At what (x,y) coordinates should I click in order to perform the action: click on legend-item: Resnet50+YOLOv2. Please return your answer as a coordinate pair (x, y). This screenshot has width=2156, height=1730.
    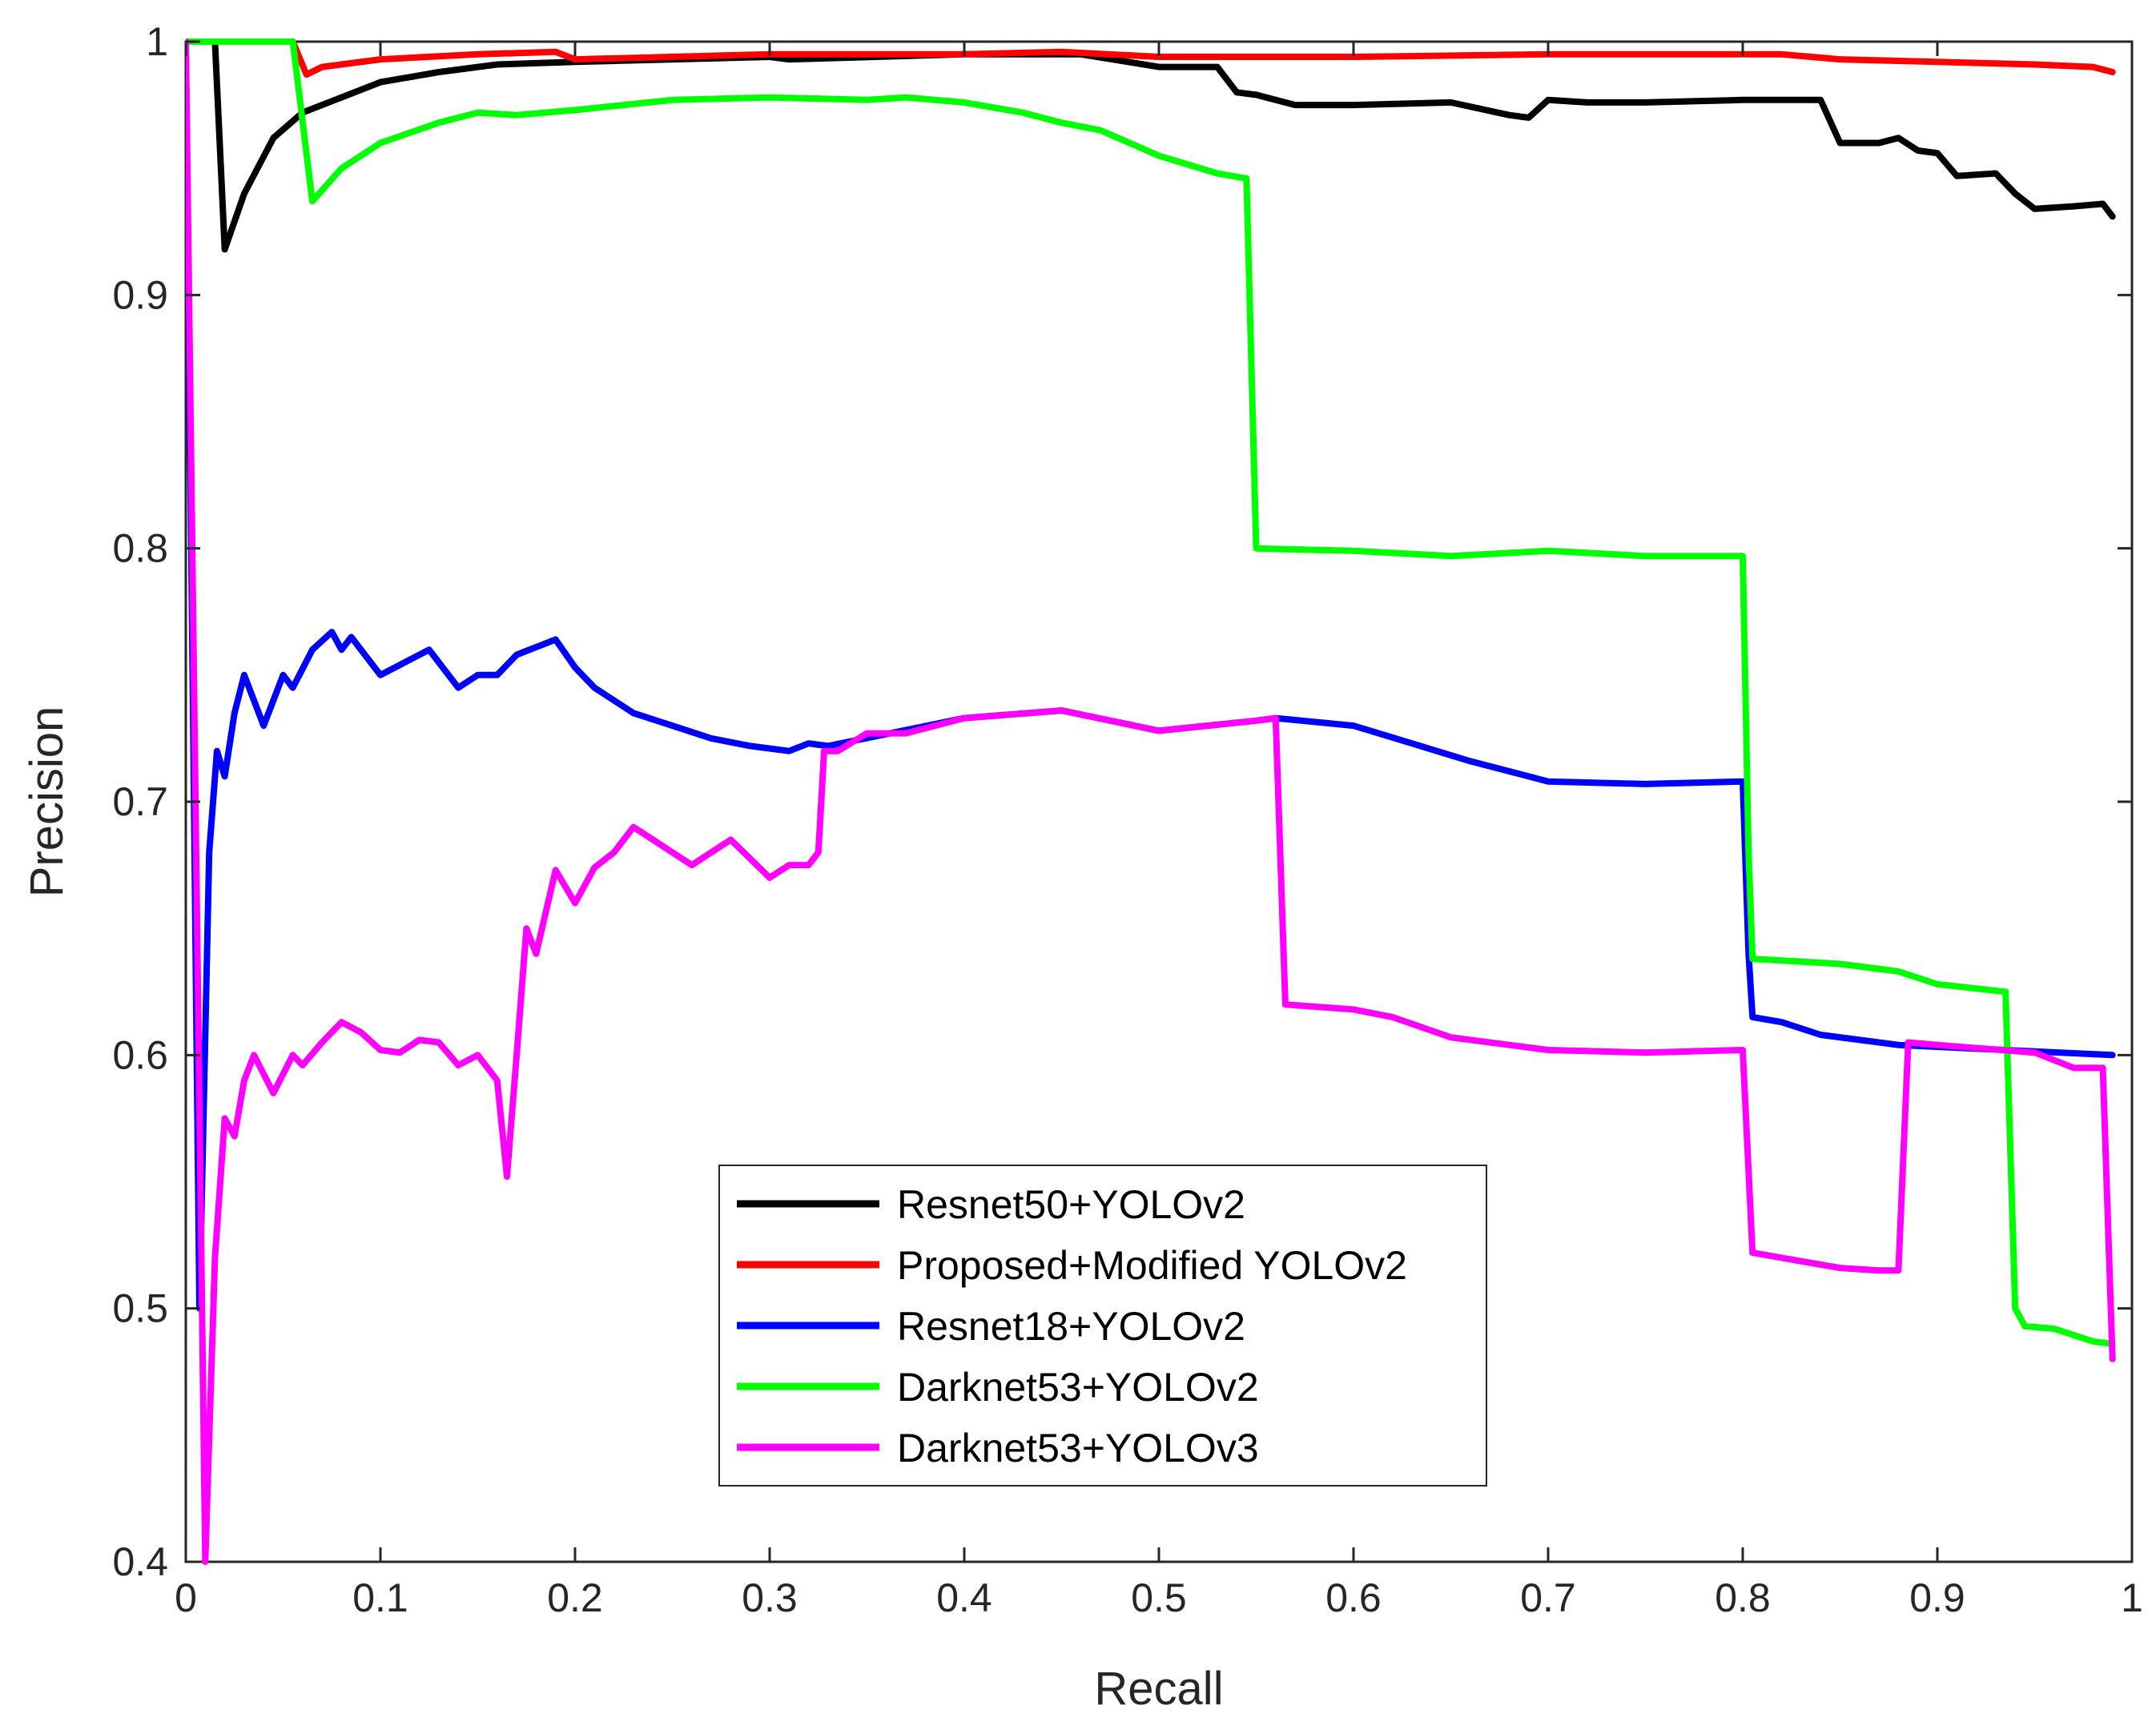
    Looking at the image, I should click on (991, 1205).